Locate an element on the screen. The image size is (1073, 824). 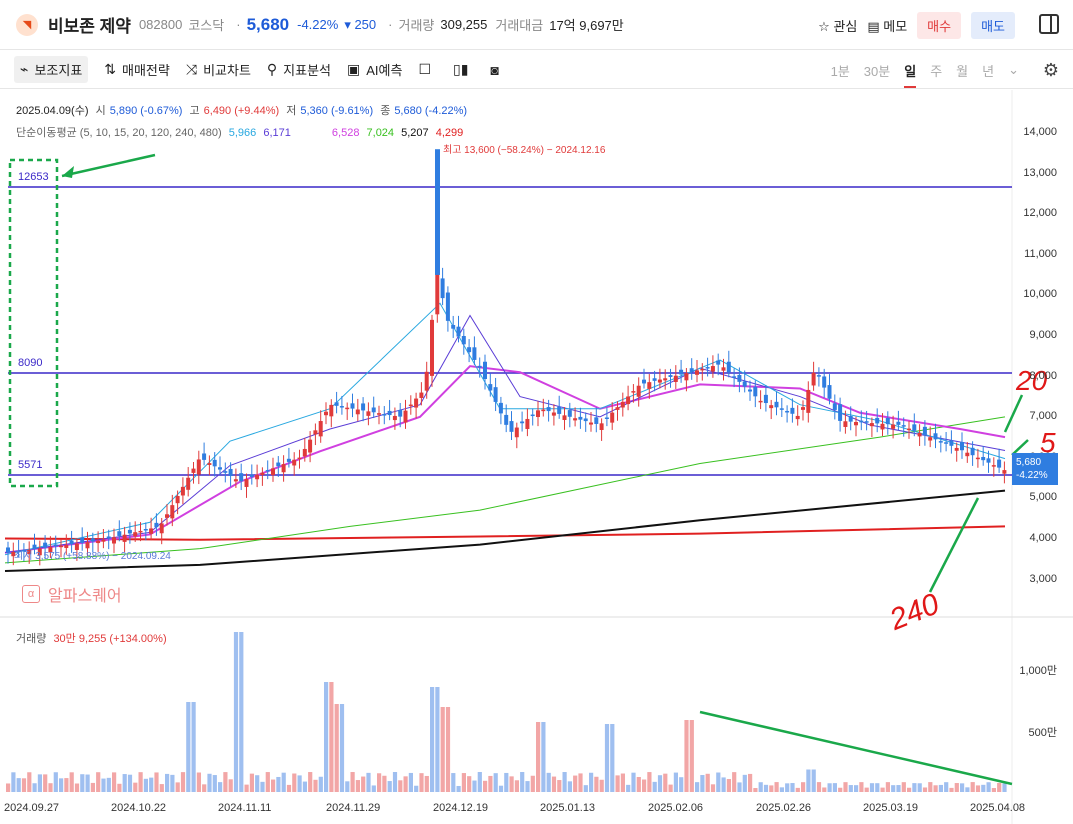
period-1m: 1분 is located at coordinates (840, 71).